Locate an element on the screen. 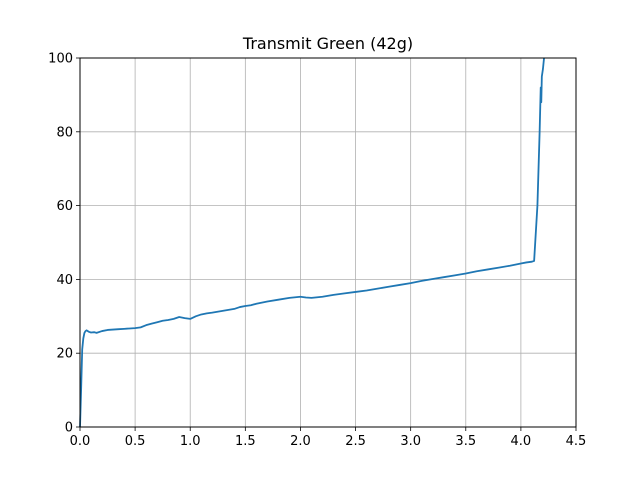  y-tick-label: 40 is located at coordinates (64, 280).